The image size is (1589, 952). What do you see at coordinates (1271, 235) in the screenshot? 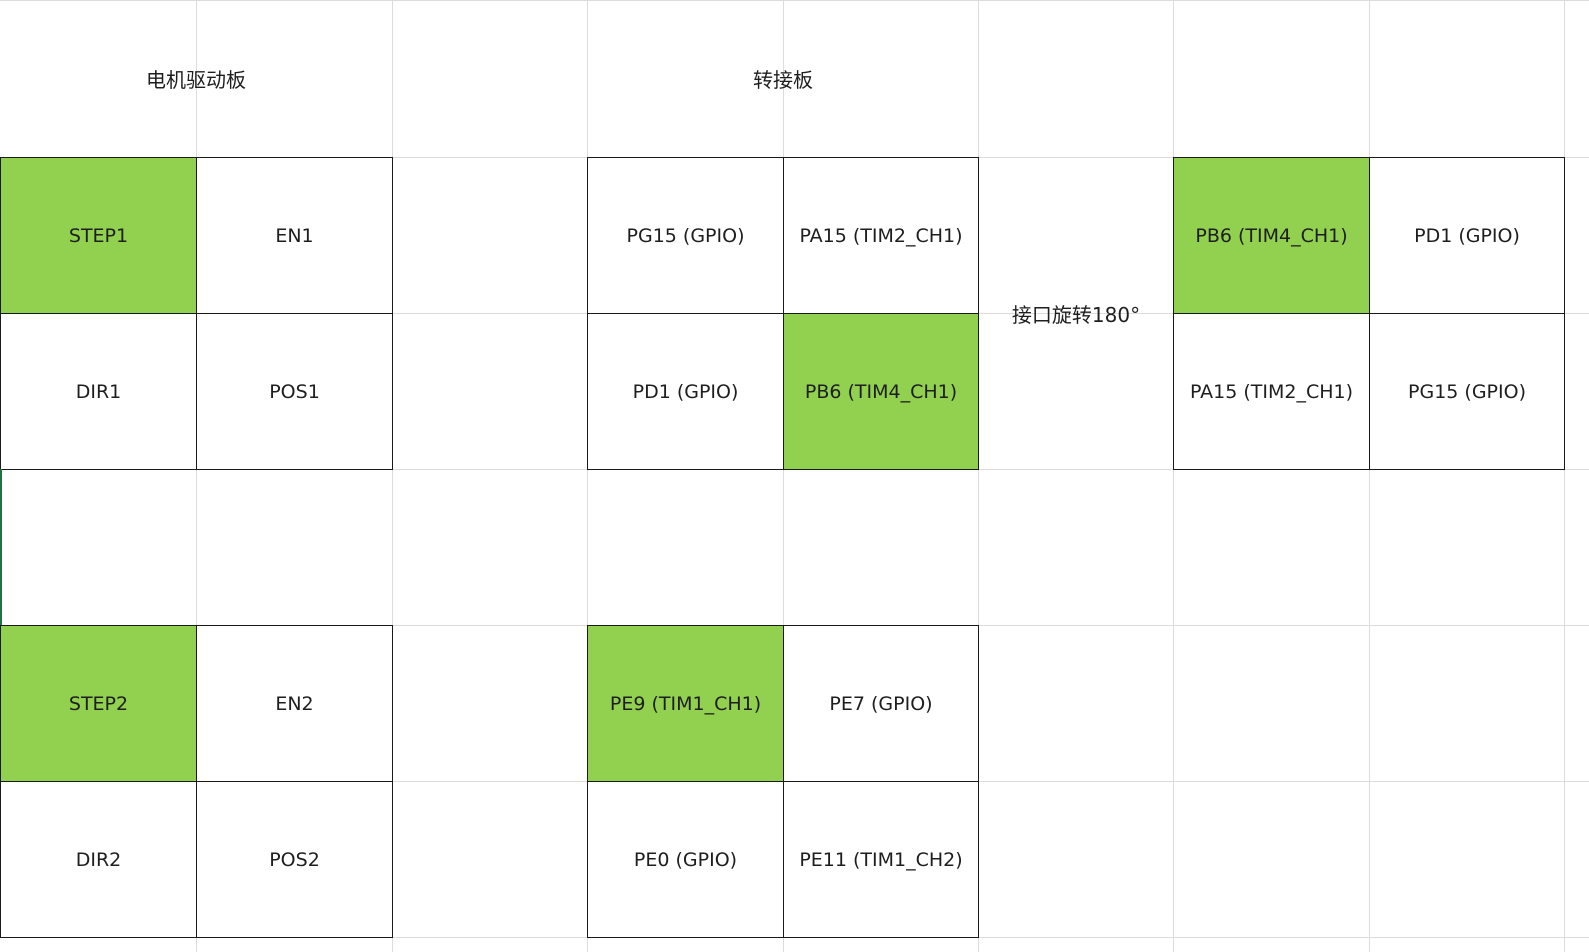
I see `cell-rotated1-r1c1: PB6 (TIM4_CH1)` at bounding box center [1271, 235].